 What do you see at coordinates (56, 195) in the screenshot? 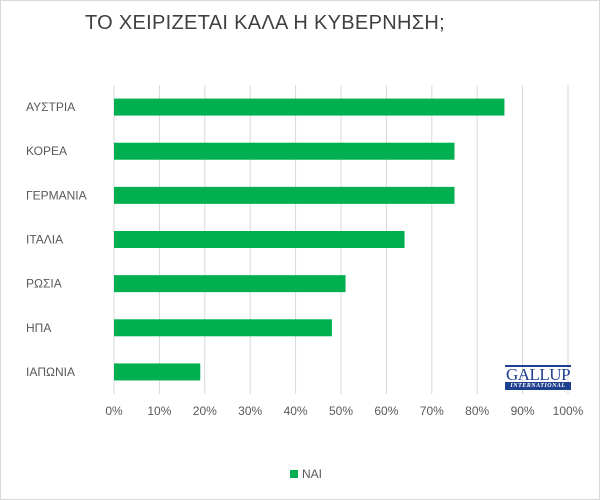
I see `category-label: ΓΕΡΜΑΝΙΑ` at bounding box center [56, 195].